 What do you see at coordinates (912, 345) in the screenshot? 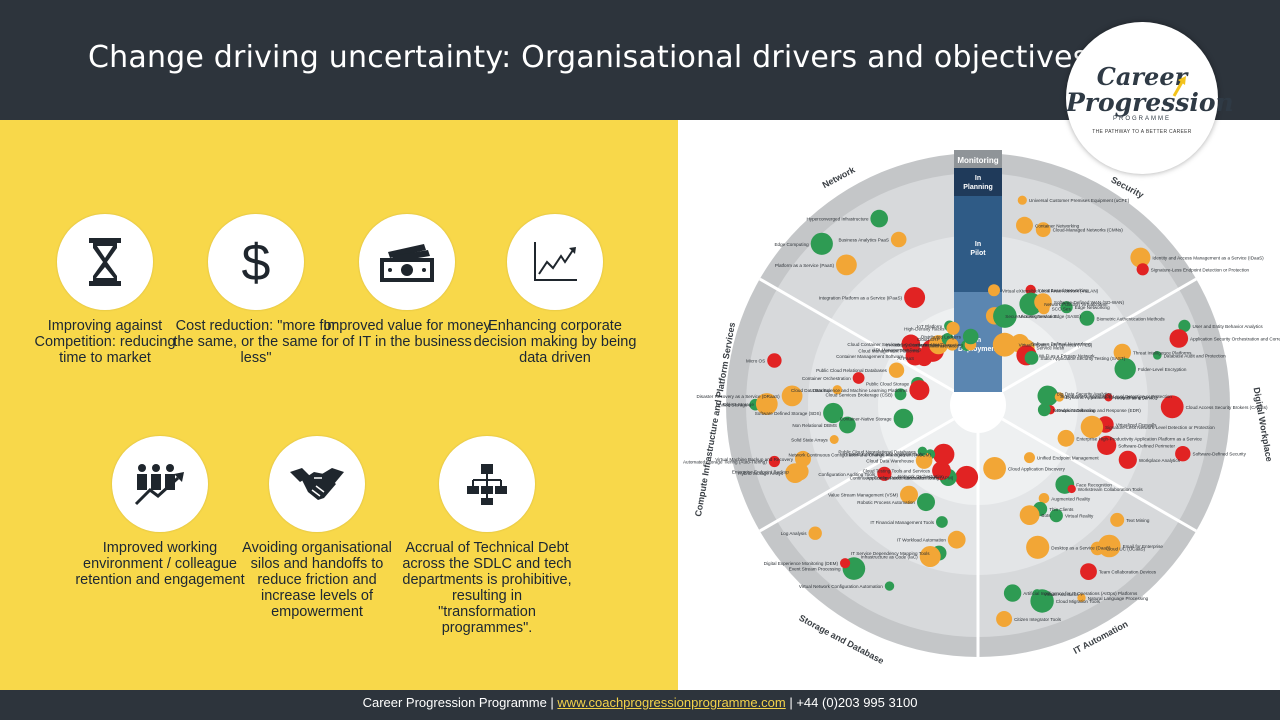
I see `radar-item-label: OS Containers` at bounding box center [912, 345].